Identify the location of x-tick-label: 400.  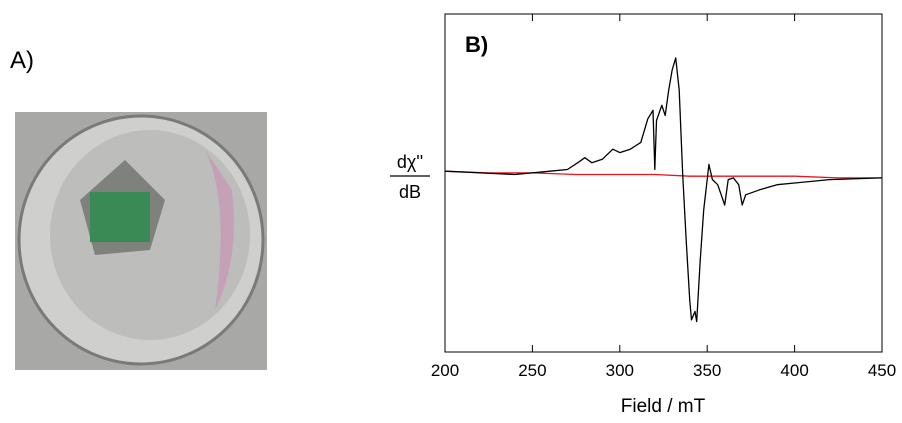
(794, 370).